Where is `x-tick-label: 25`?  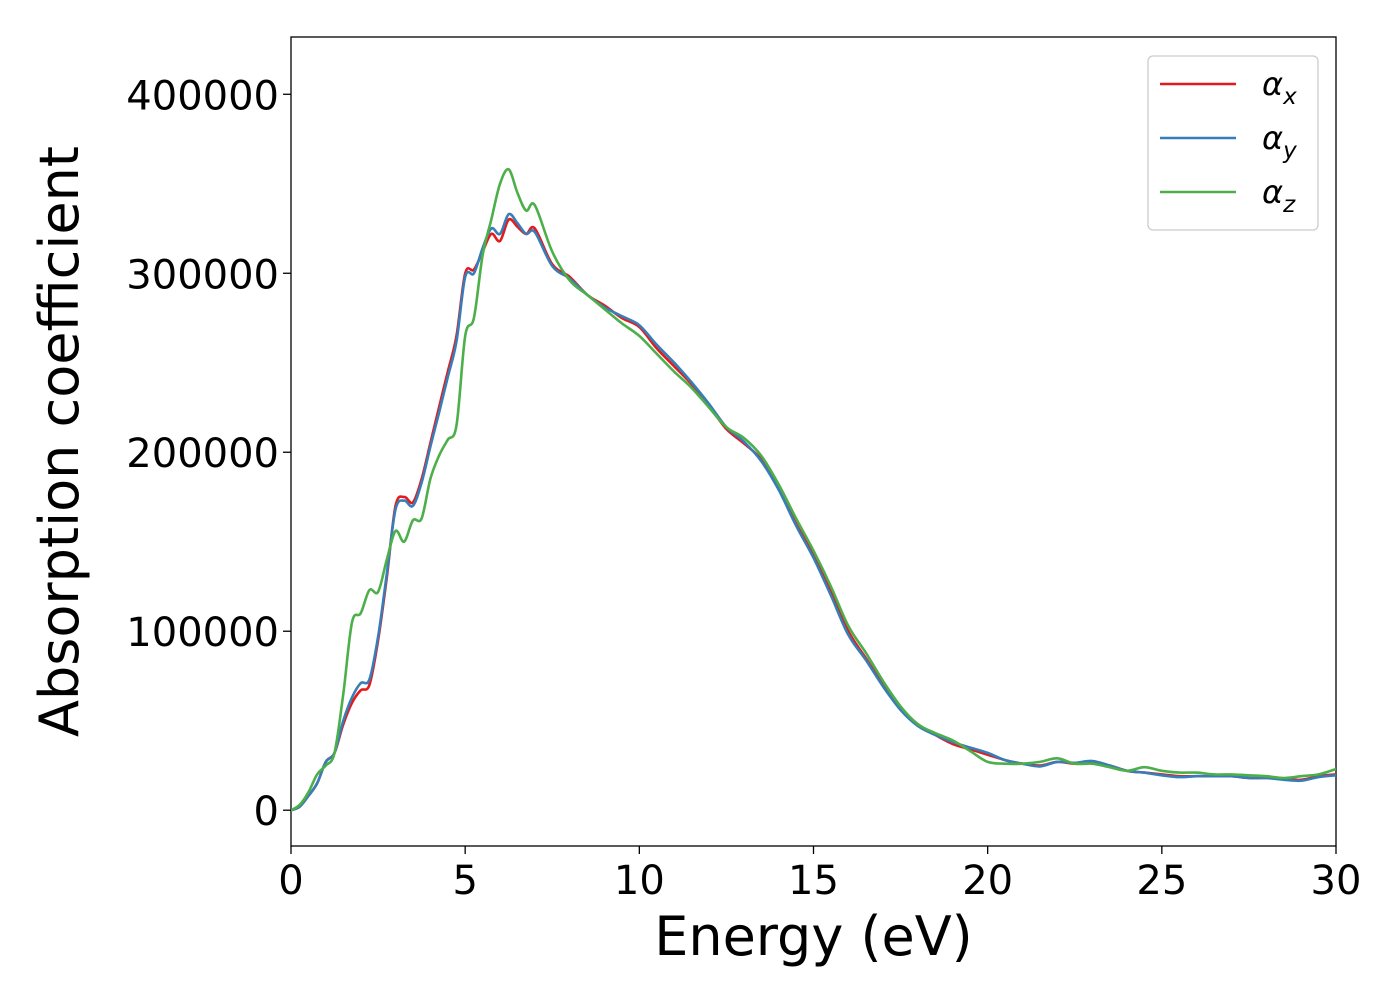 x-tick-label: 25 is located at coordinates (1161, 881).